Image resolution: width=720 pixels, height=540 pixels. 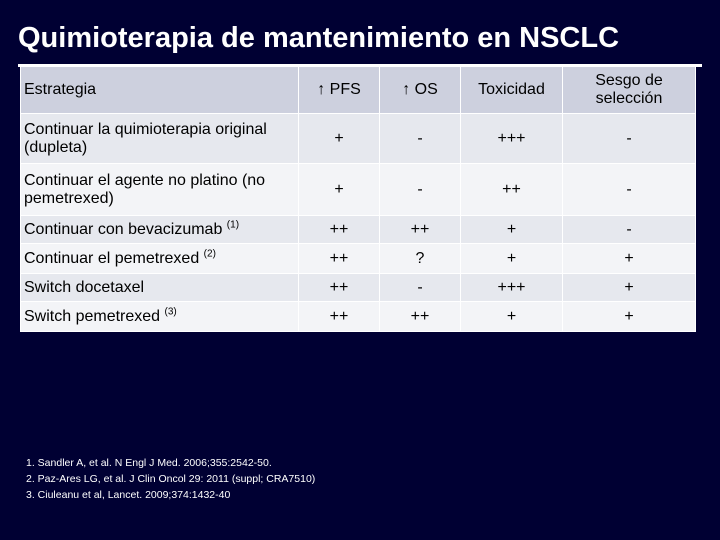 I want to click on row-label-text: Continuar con bevacizumab, so click(x=123, y=229).